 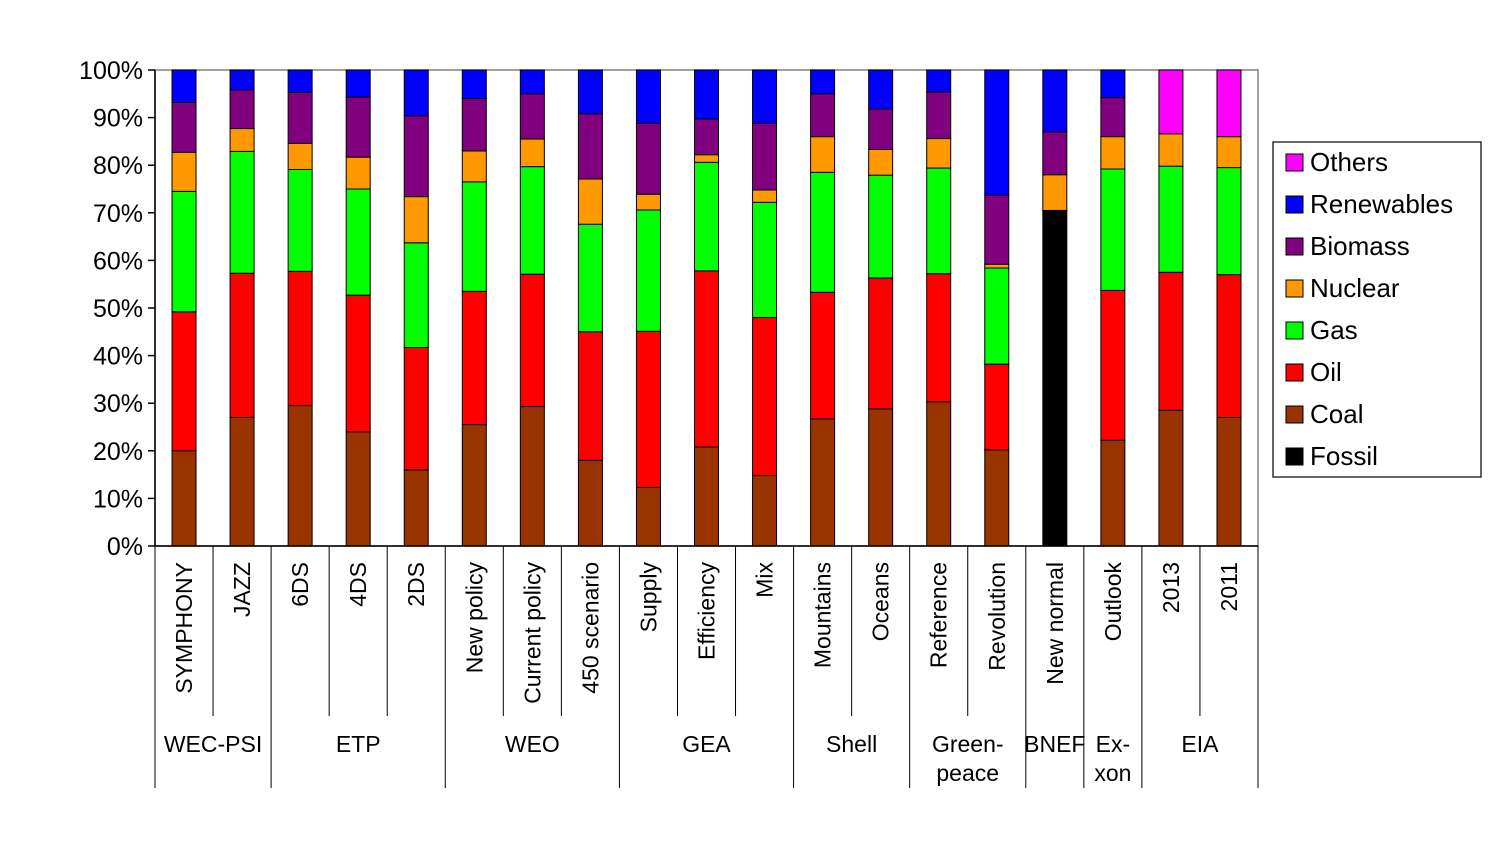 What do you see at coordinates (1113, 602) in the screenshot?
I see `category-label: Outlook` at bounding box center [1113, 602].